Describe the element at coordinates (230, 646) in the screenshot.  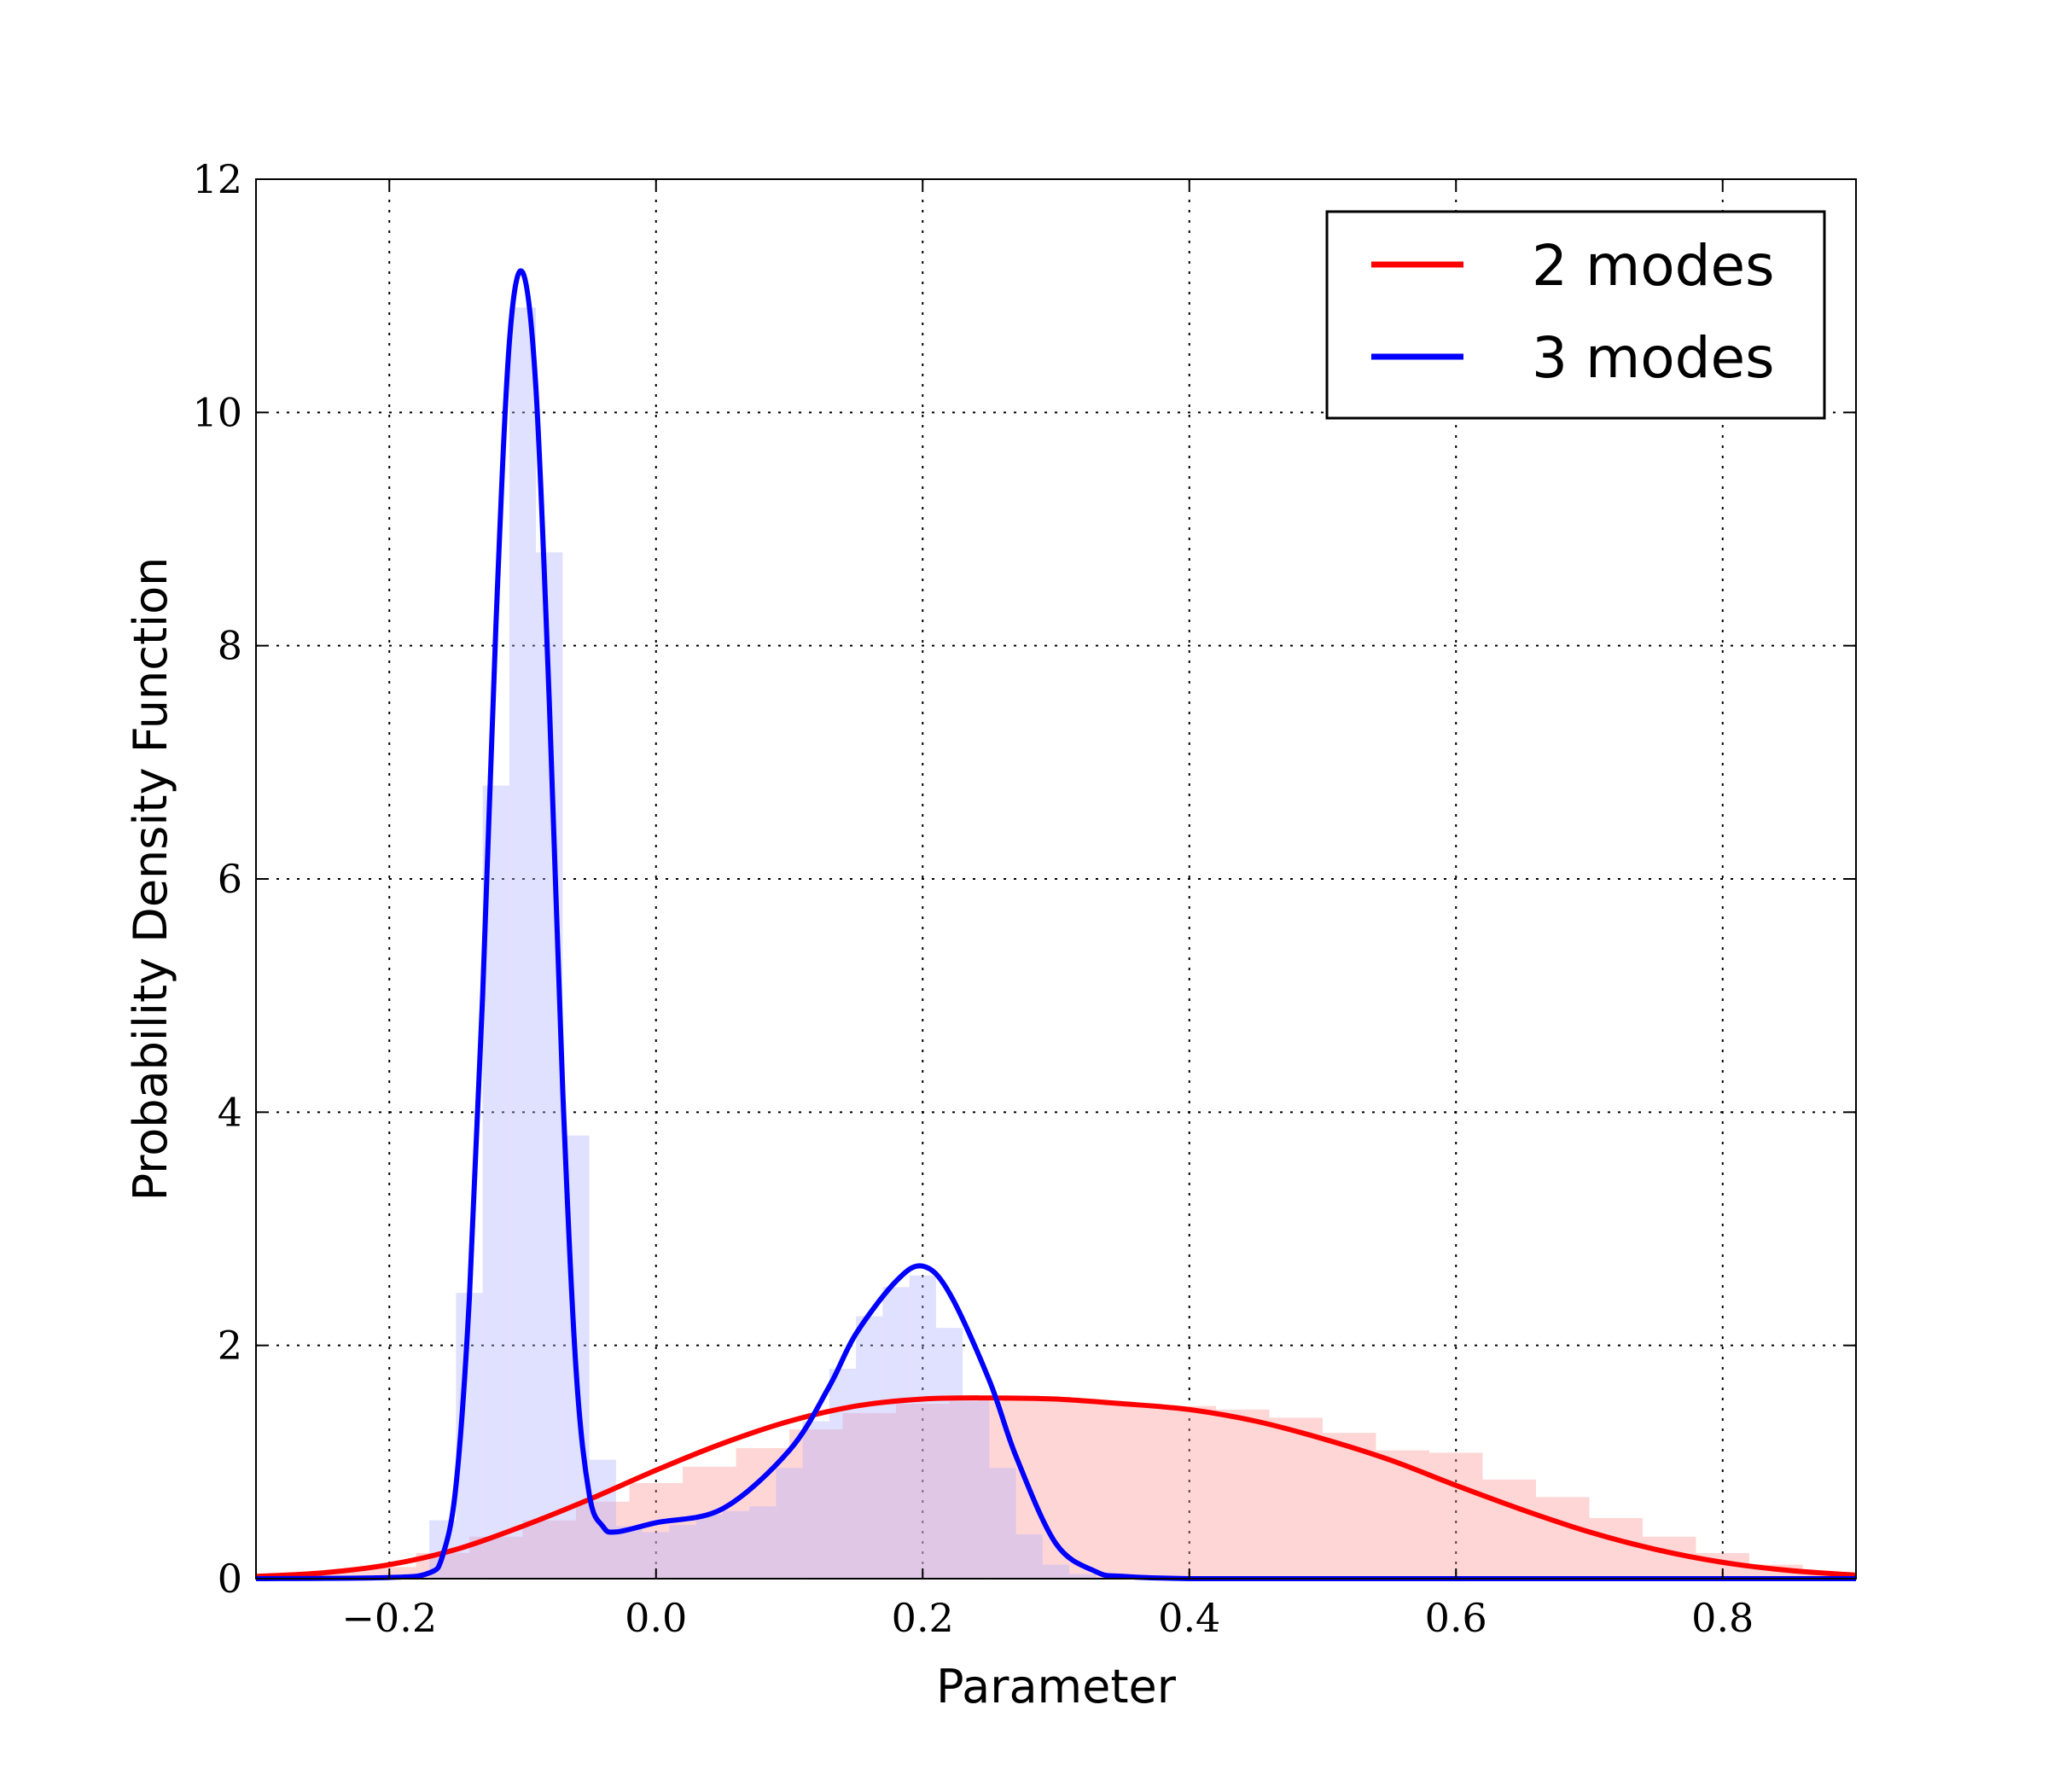
I see `y-tick-label: 8` at that location.